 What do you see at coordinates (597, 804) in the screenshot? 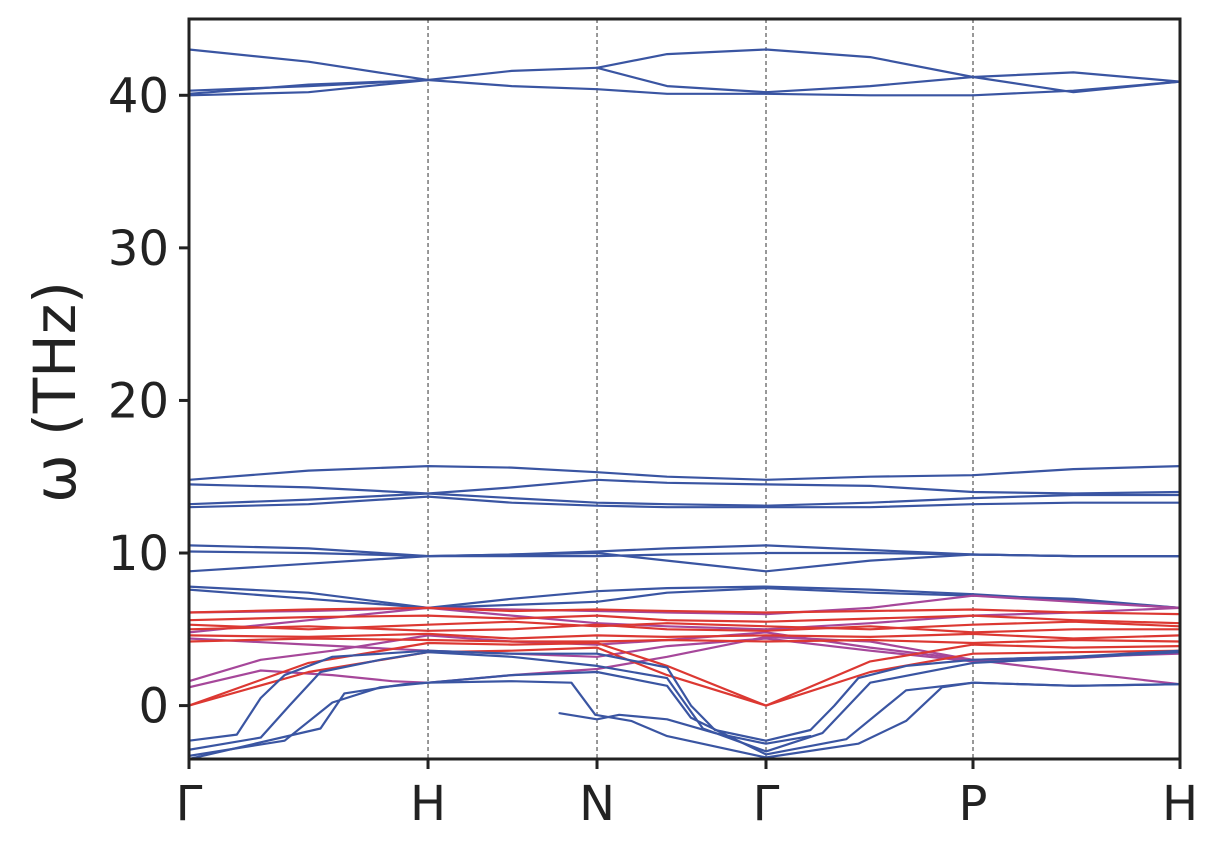
I see `x-tick-label: N` at bounding box center [597, 804].